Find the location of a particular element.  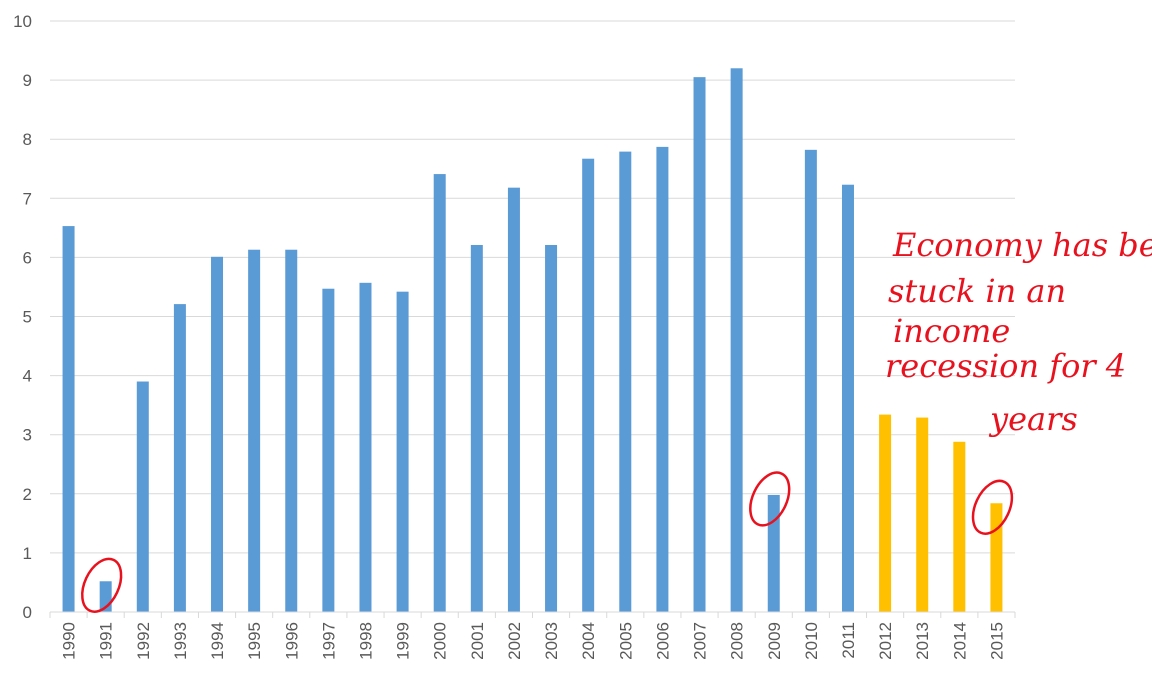

bar-2014 is located at coordinates (959, 526).